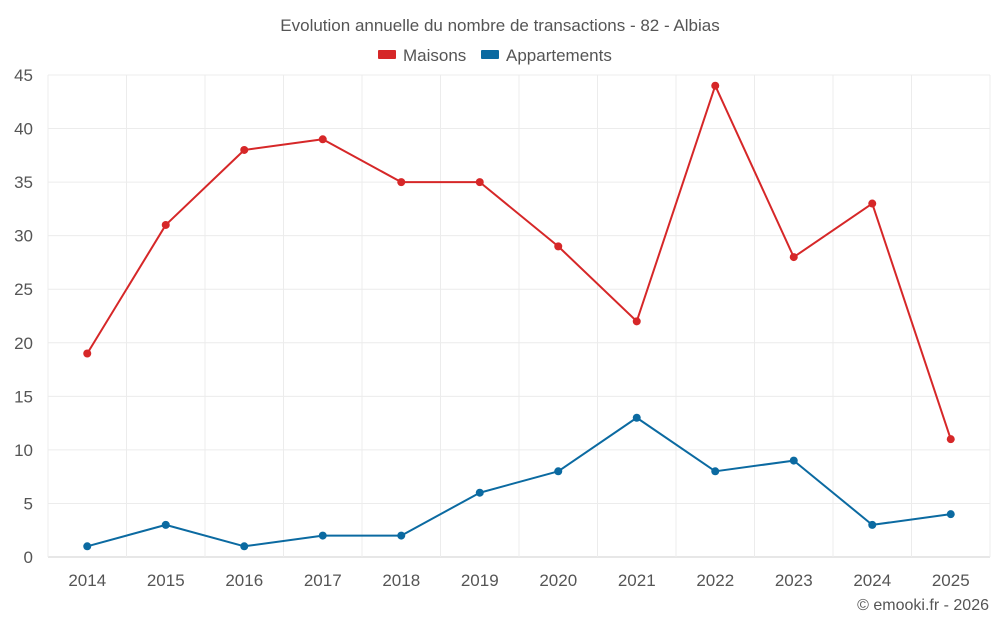  I want to click on y-tick-label: 35, so click(23, 182).